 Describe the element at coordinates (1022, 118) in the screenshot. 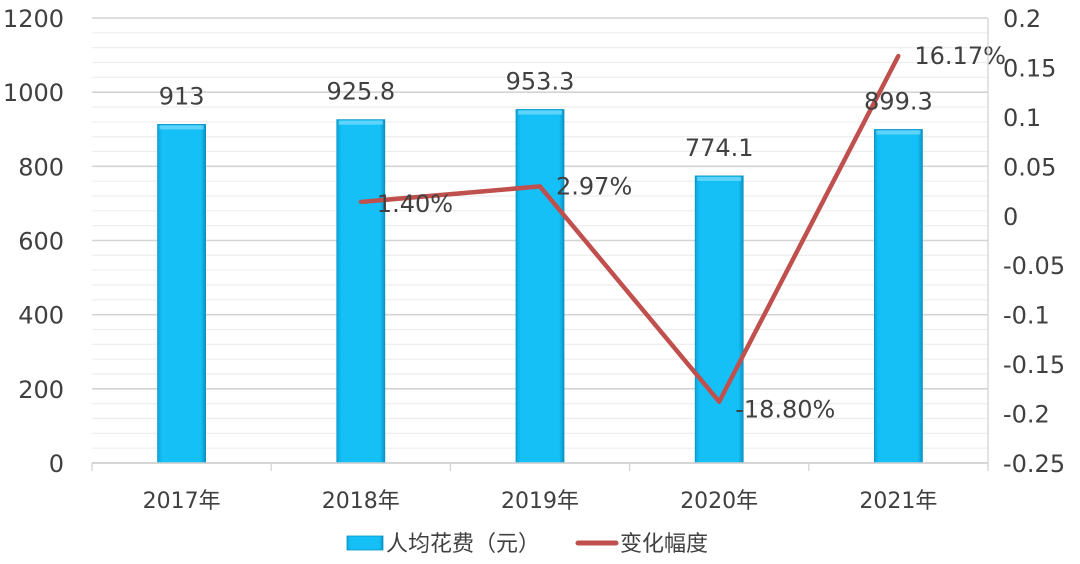

I see `right-tick-label: 0.1` at that location.